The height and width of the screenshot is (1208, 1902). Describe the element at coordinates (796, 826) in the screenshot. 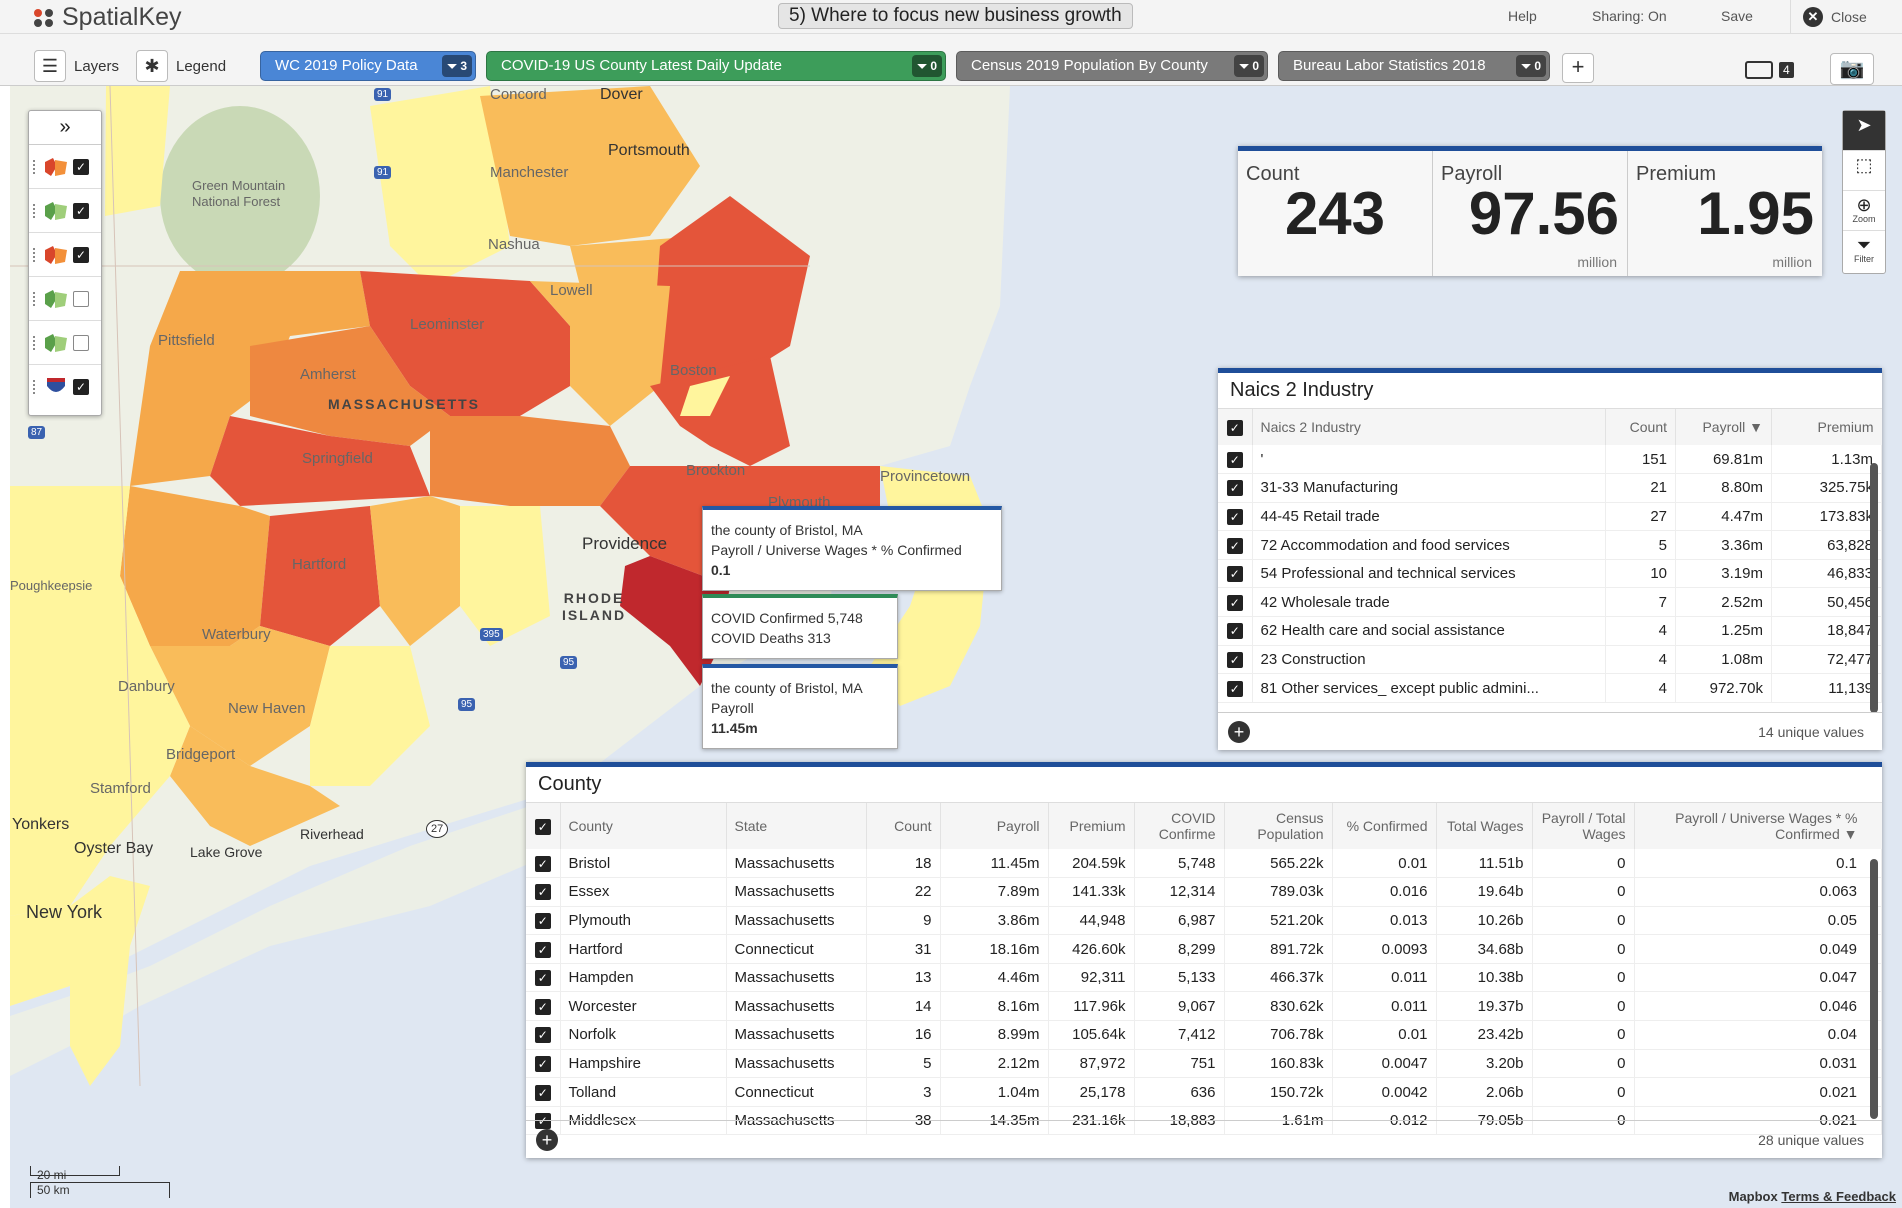

I see `col-header-state: State` at that location.